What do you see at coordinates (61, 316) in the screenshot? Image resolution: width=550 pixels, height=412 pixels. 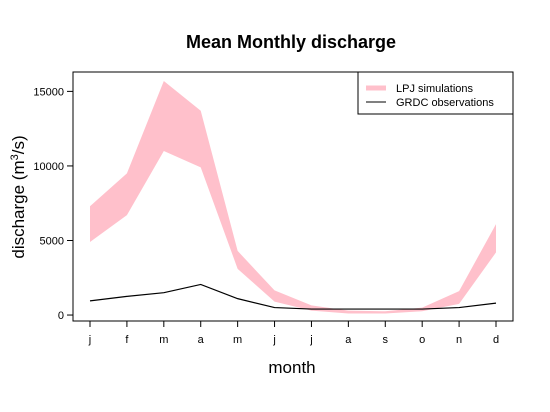 I see `y-tick-label: 0` at bounding box center [61, 316].